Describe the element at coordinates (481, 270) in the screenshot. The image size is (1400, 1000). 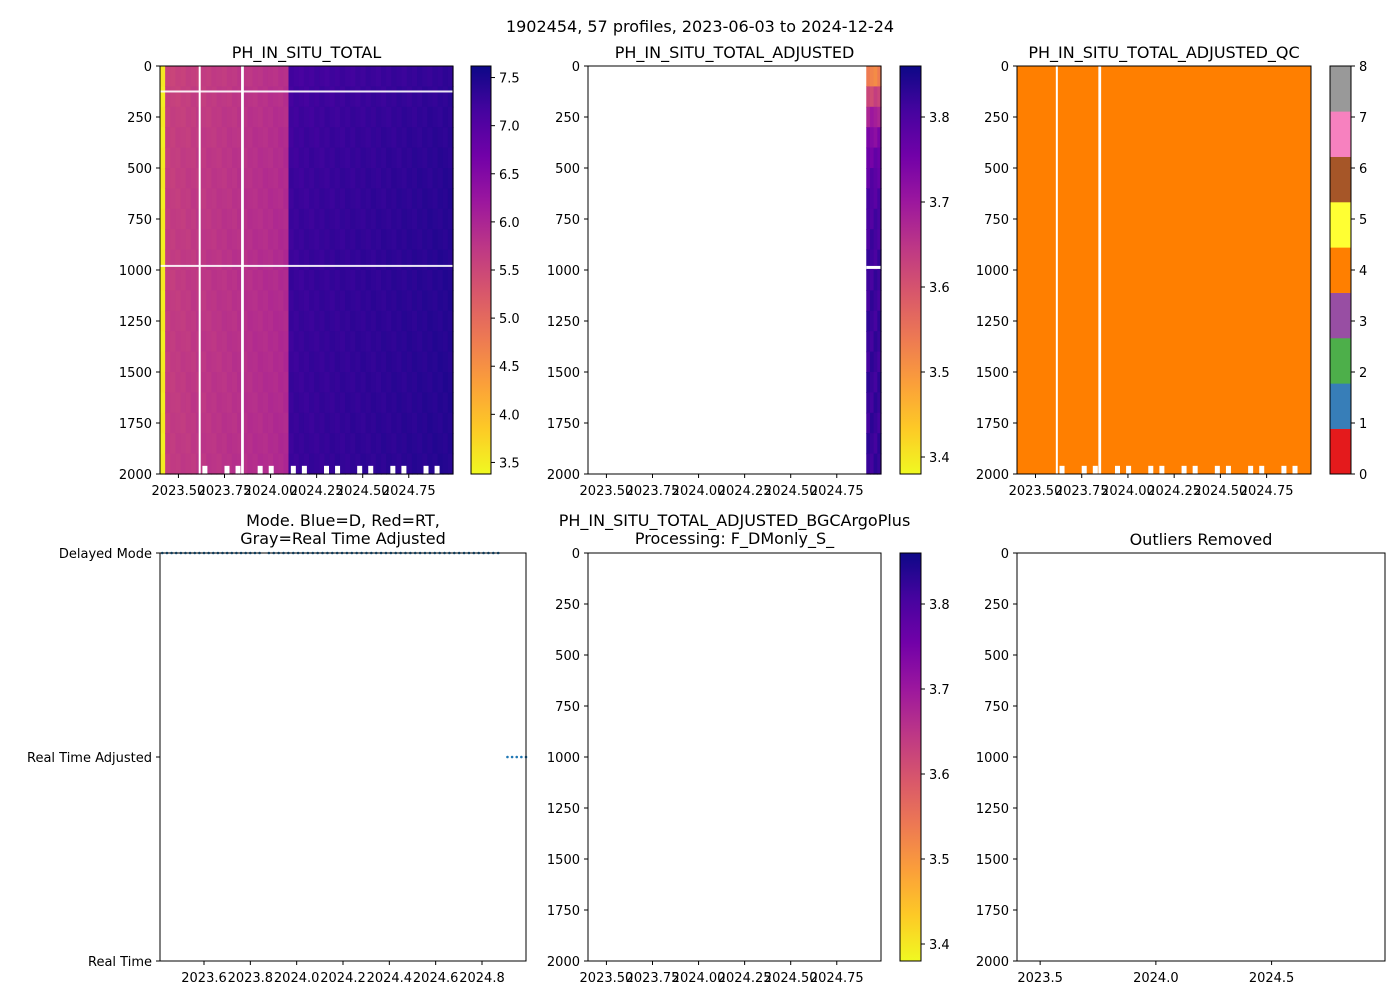
I see `colorbar` at that location.